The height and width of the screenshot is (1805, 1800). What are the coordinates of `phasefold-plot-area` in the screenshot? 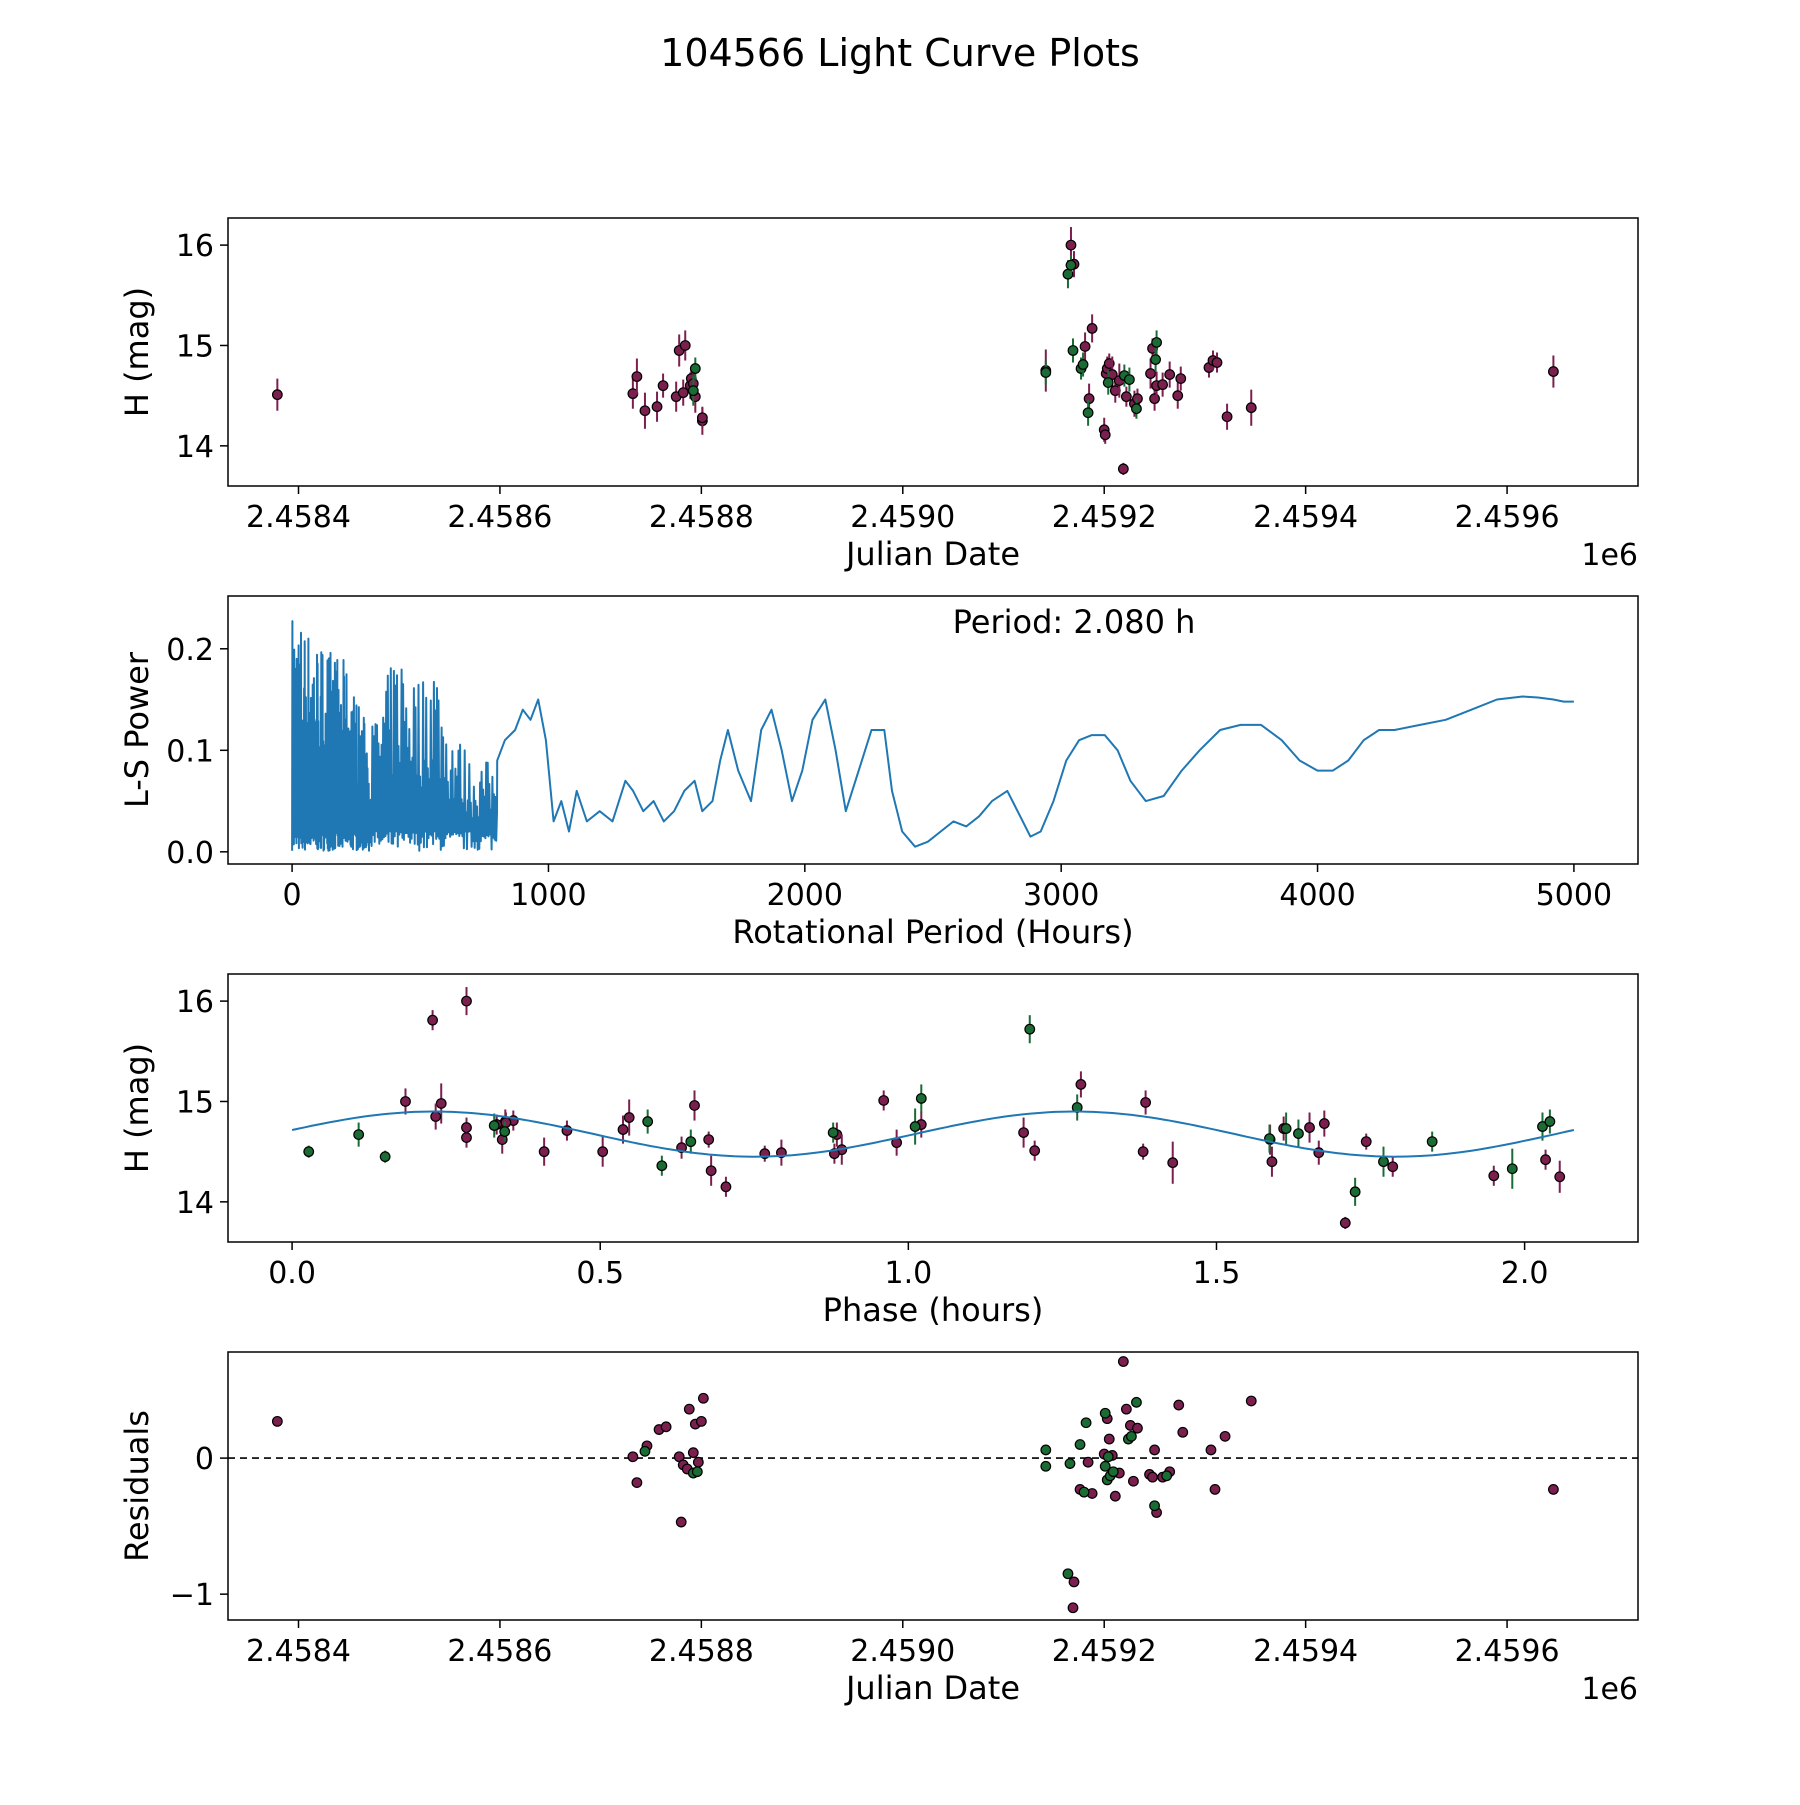 It's located at (933, 1108).